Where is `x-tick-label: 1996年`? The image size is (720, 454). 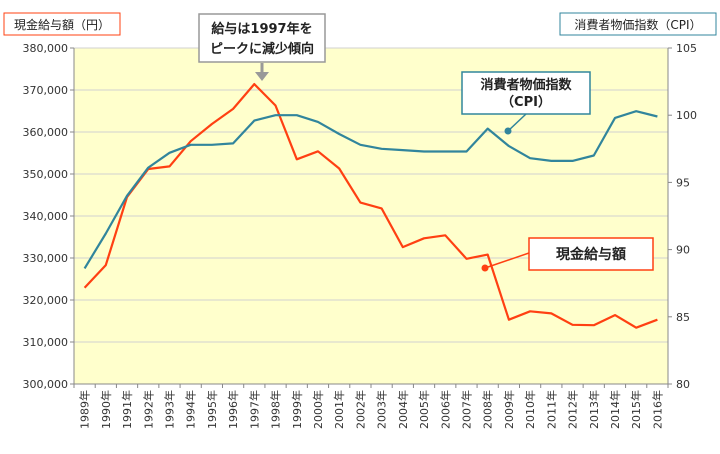
x-tick-label: 1996年 is located at coordinates (233, 409).